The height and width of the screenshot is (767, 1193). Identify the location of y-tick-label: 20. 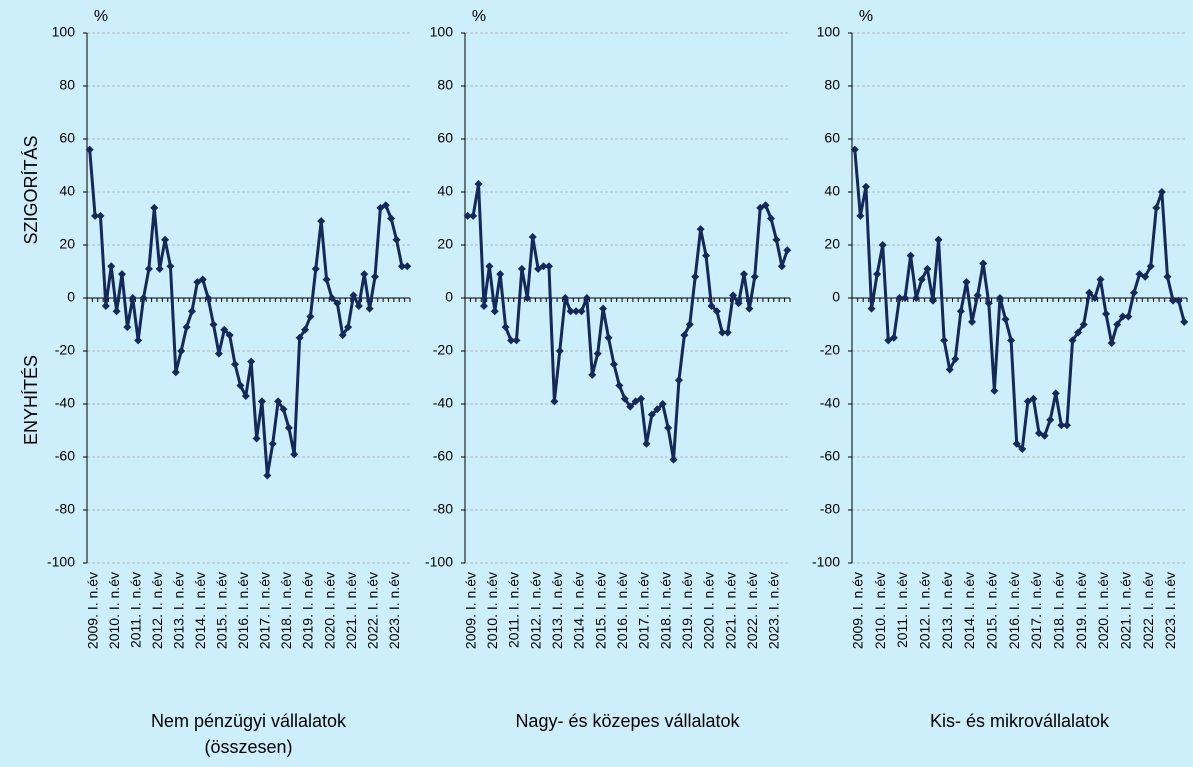
(832, 244).